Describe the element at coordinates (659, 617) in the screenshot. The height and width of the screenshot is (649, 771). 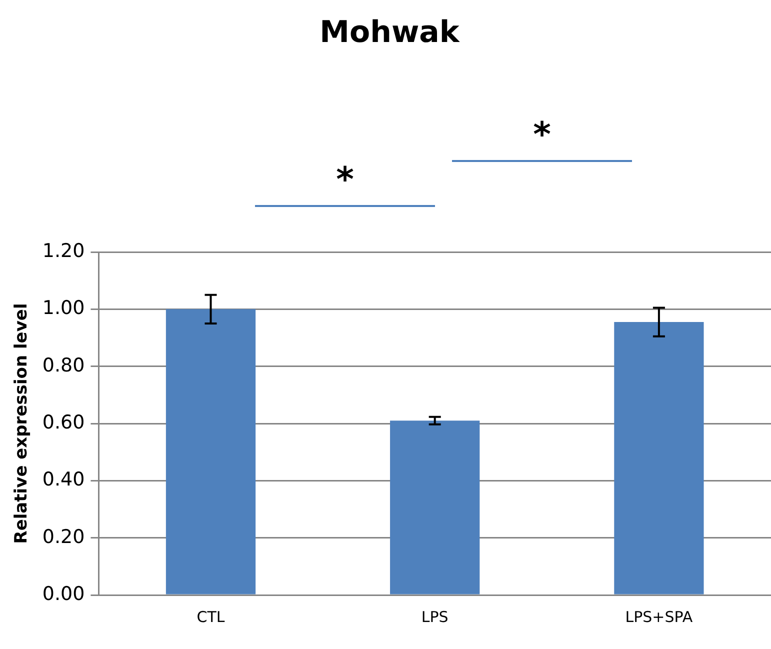
I see `x-tick-label: LPS+SPA` at that location.